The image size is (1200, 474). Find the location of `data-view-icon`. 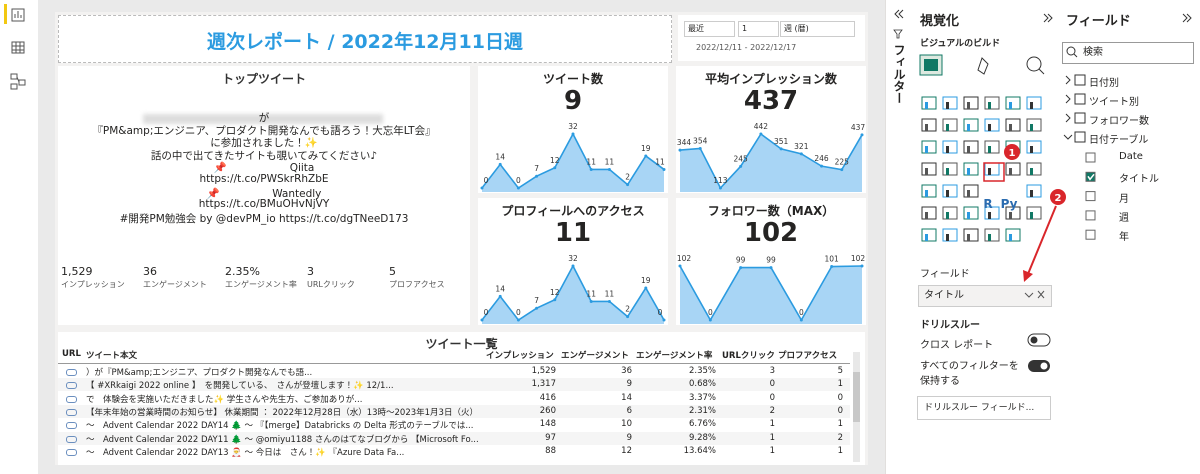

data-view-icon is located at coordinates (18, 47).